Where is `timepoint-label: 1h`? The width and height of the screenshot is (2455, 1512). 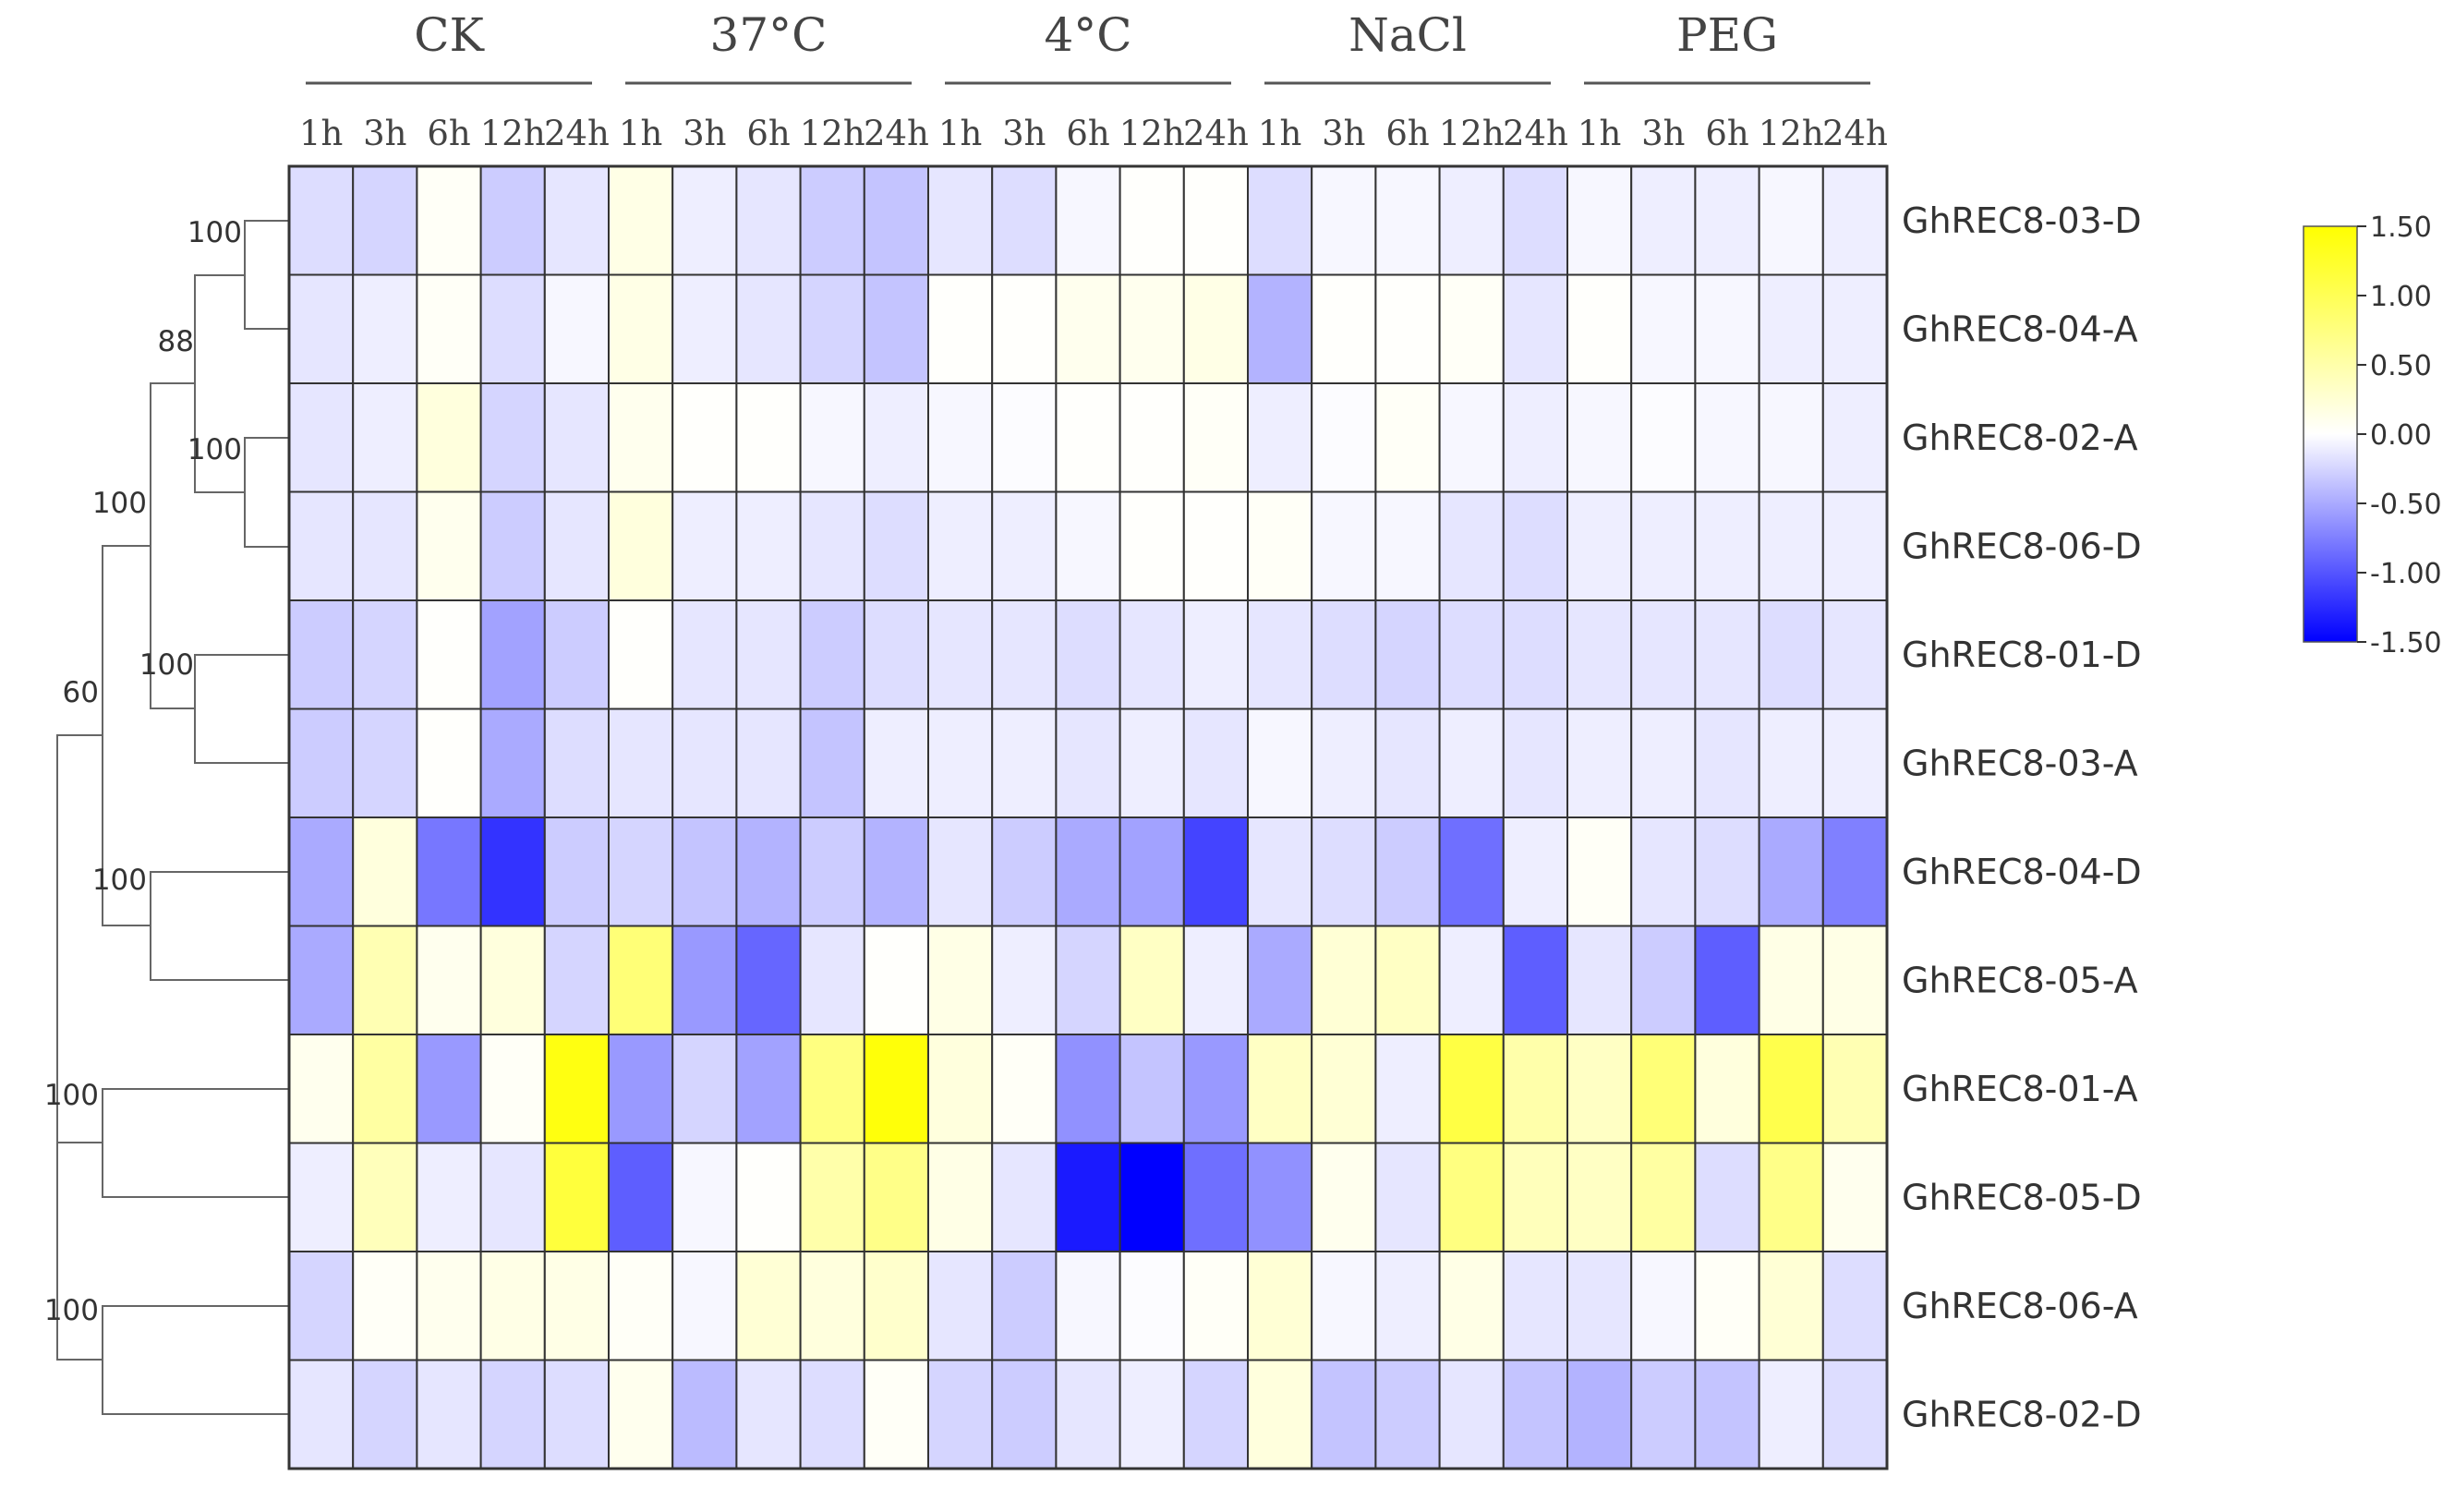
timepoint-label: 1h is located at coordinates (960, 133).